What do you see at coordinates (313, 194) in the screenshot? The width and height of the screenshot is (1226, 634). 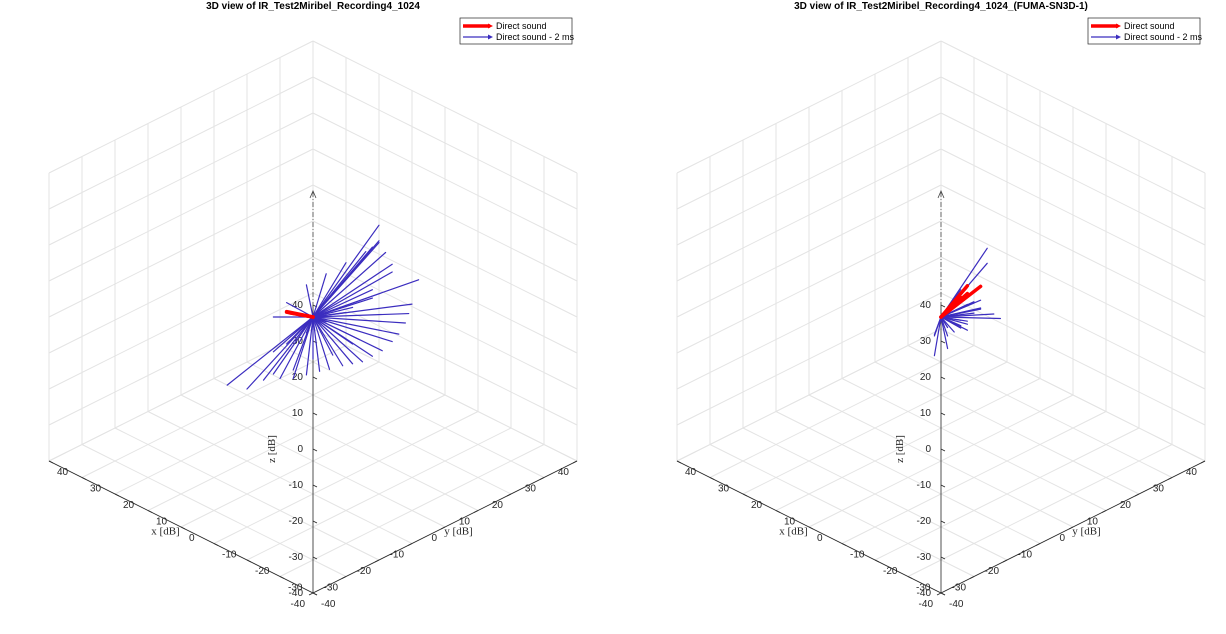 I see `reference-arrow-head` at bounding box center [313, 194].